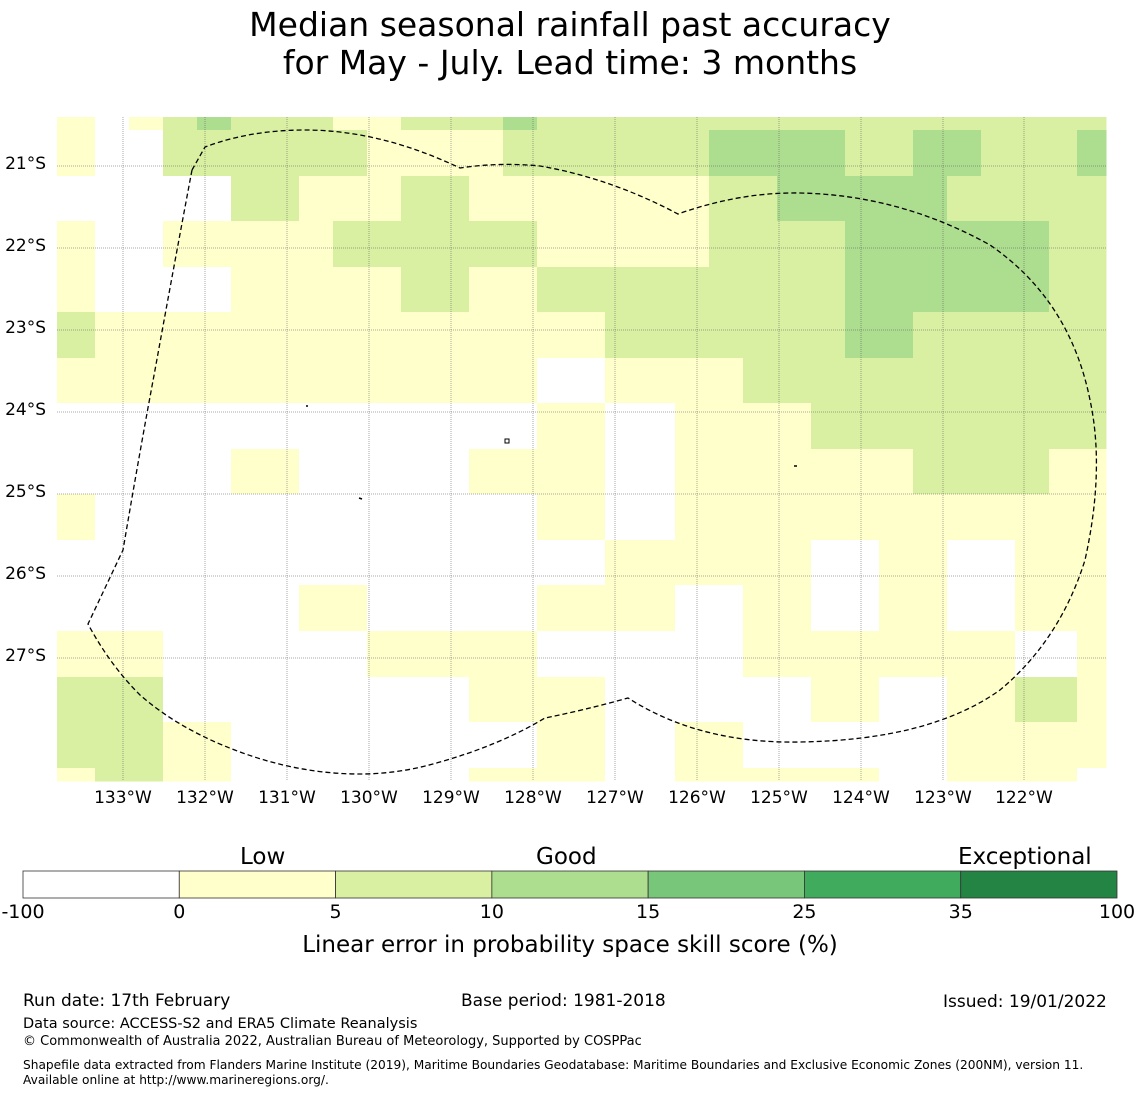 This screenshot has height=1095, width=1140. What do you see at coordinates (1025, 1002) in the screenshot?
I see `issued-date: Issued: 19/01/2022` at bounding box center [1025, 1002].